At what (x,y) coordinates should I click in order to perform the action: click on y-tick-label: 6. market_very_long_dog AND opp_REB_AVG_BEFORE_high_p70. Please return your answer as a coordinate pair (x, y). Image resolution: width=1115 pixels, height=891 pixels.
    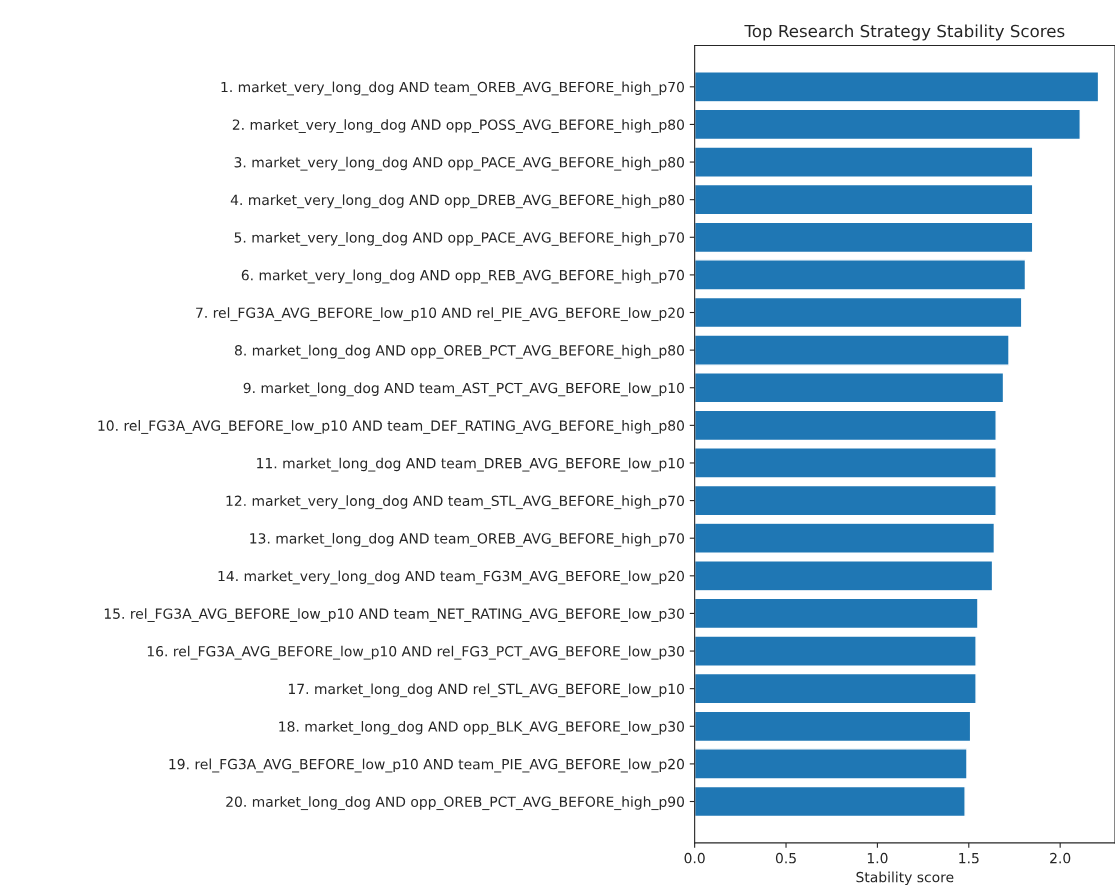
    Looking at the image, I should click on (462, 276).